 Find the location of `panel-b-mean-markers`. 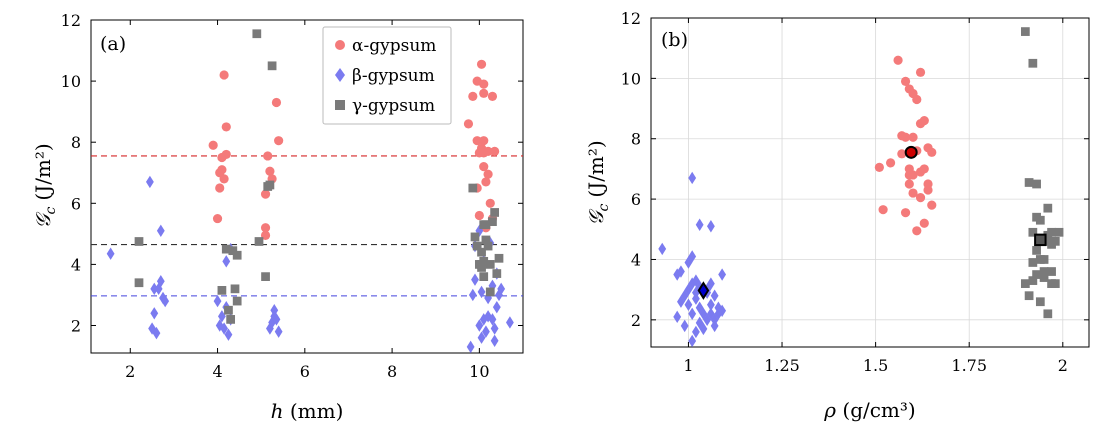

panel-b-mean-markers is located at coordinates (872, 222).